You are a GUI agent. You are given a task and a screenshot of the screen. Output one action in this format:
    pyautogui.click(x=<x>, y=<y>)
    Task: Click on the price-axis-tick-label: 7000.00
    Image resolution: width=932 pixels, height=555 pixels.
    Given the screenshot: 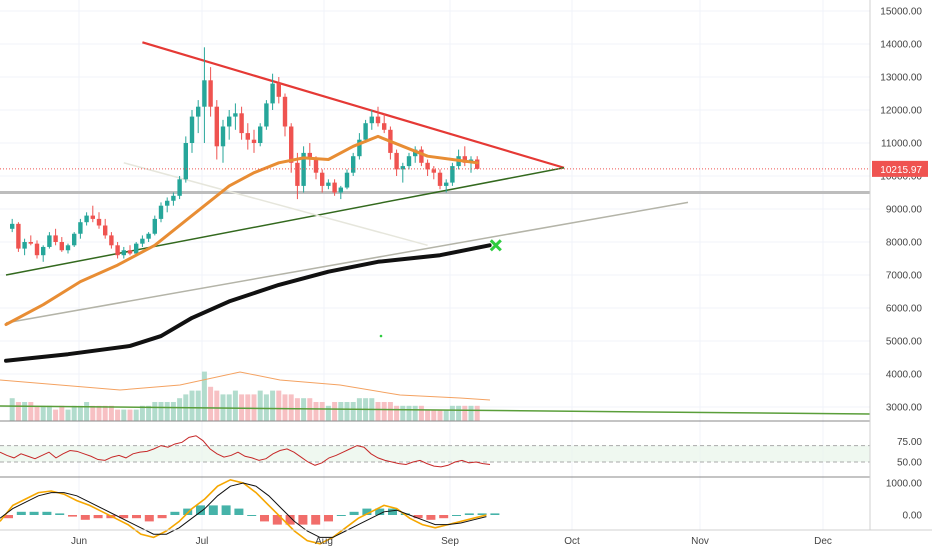 What is the action you would take?
    pyautogui.click(x=904, y=276)
    